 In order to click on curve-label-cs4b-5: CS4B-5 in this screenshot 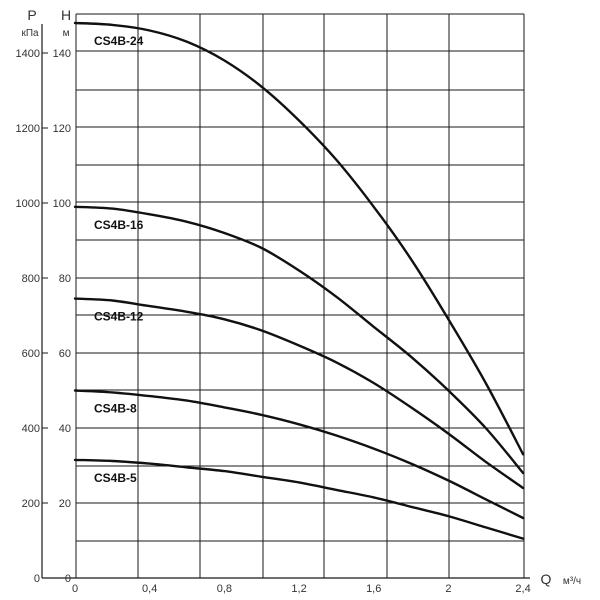, I will do `click(115, 478)`.